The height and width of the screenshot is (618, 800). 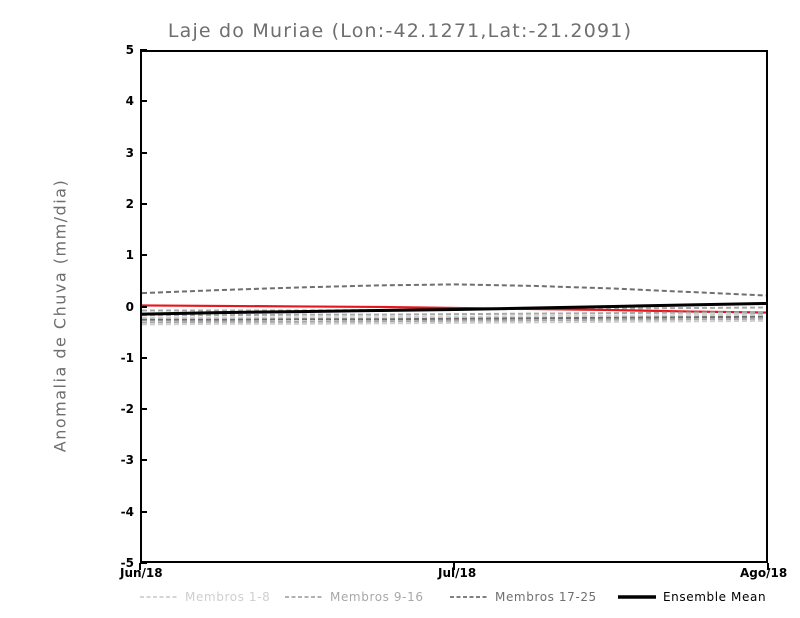 What do you see at coordinates (60, 315) in the screenshot?
I see `y-axis-label: Anomalia de Chuva (mm/dia)` at bounding box center [60, 315].